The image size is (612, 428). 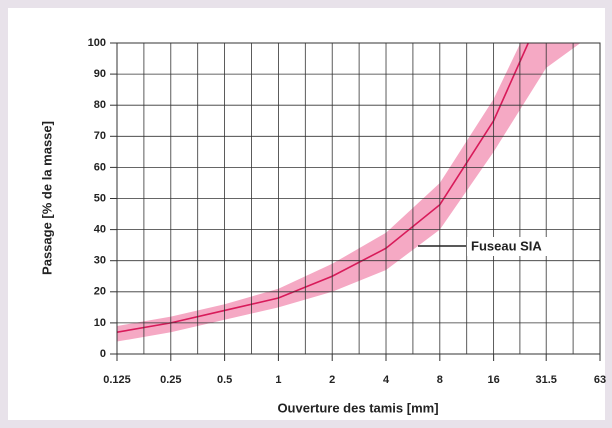 I want to click on annotation-bg, so click(x=516, y=246).